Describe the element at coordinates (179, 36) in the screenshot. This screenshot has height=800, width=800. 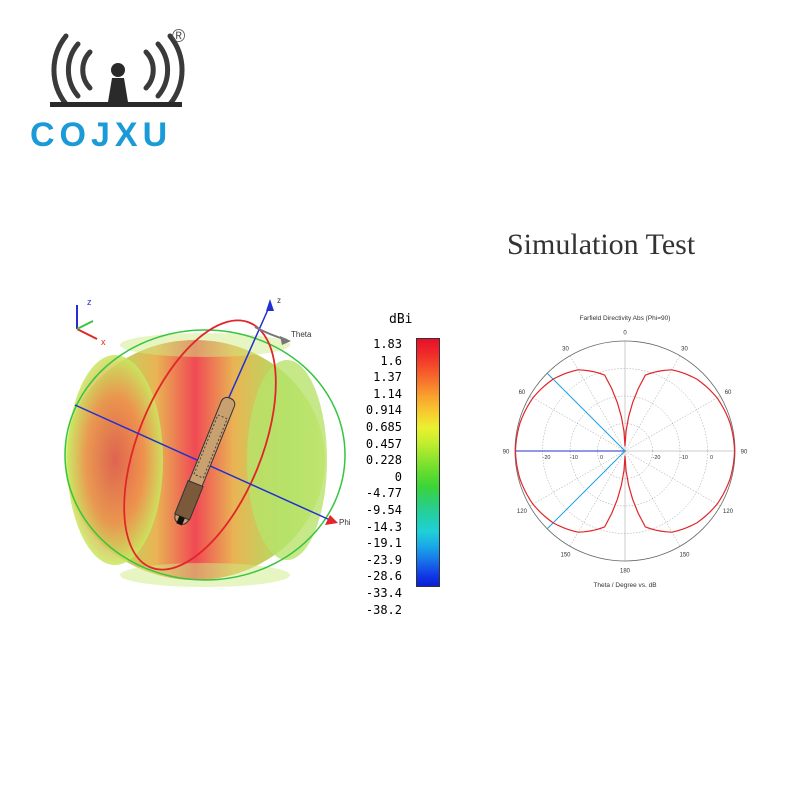
I see `registered-mark: ®` at that location.